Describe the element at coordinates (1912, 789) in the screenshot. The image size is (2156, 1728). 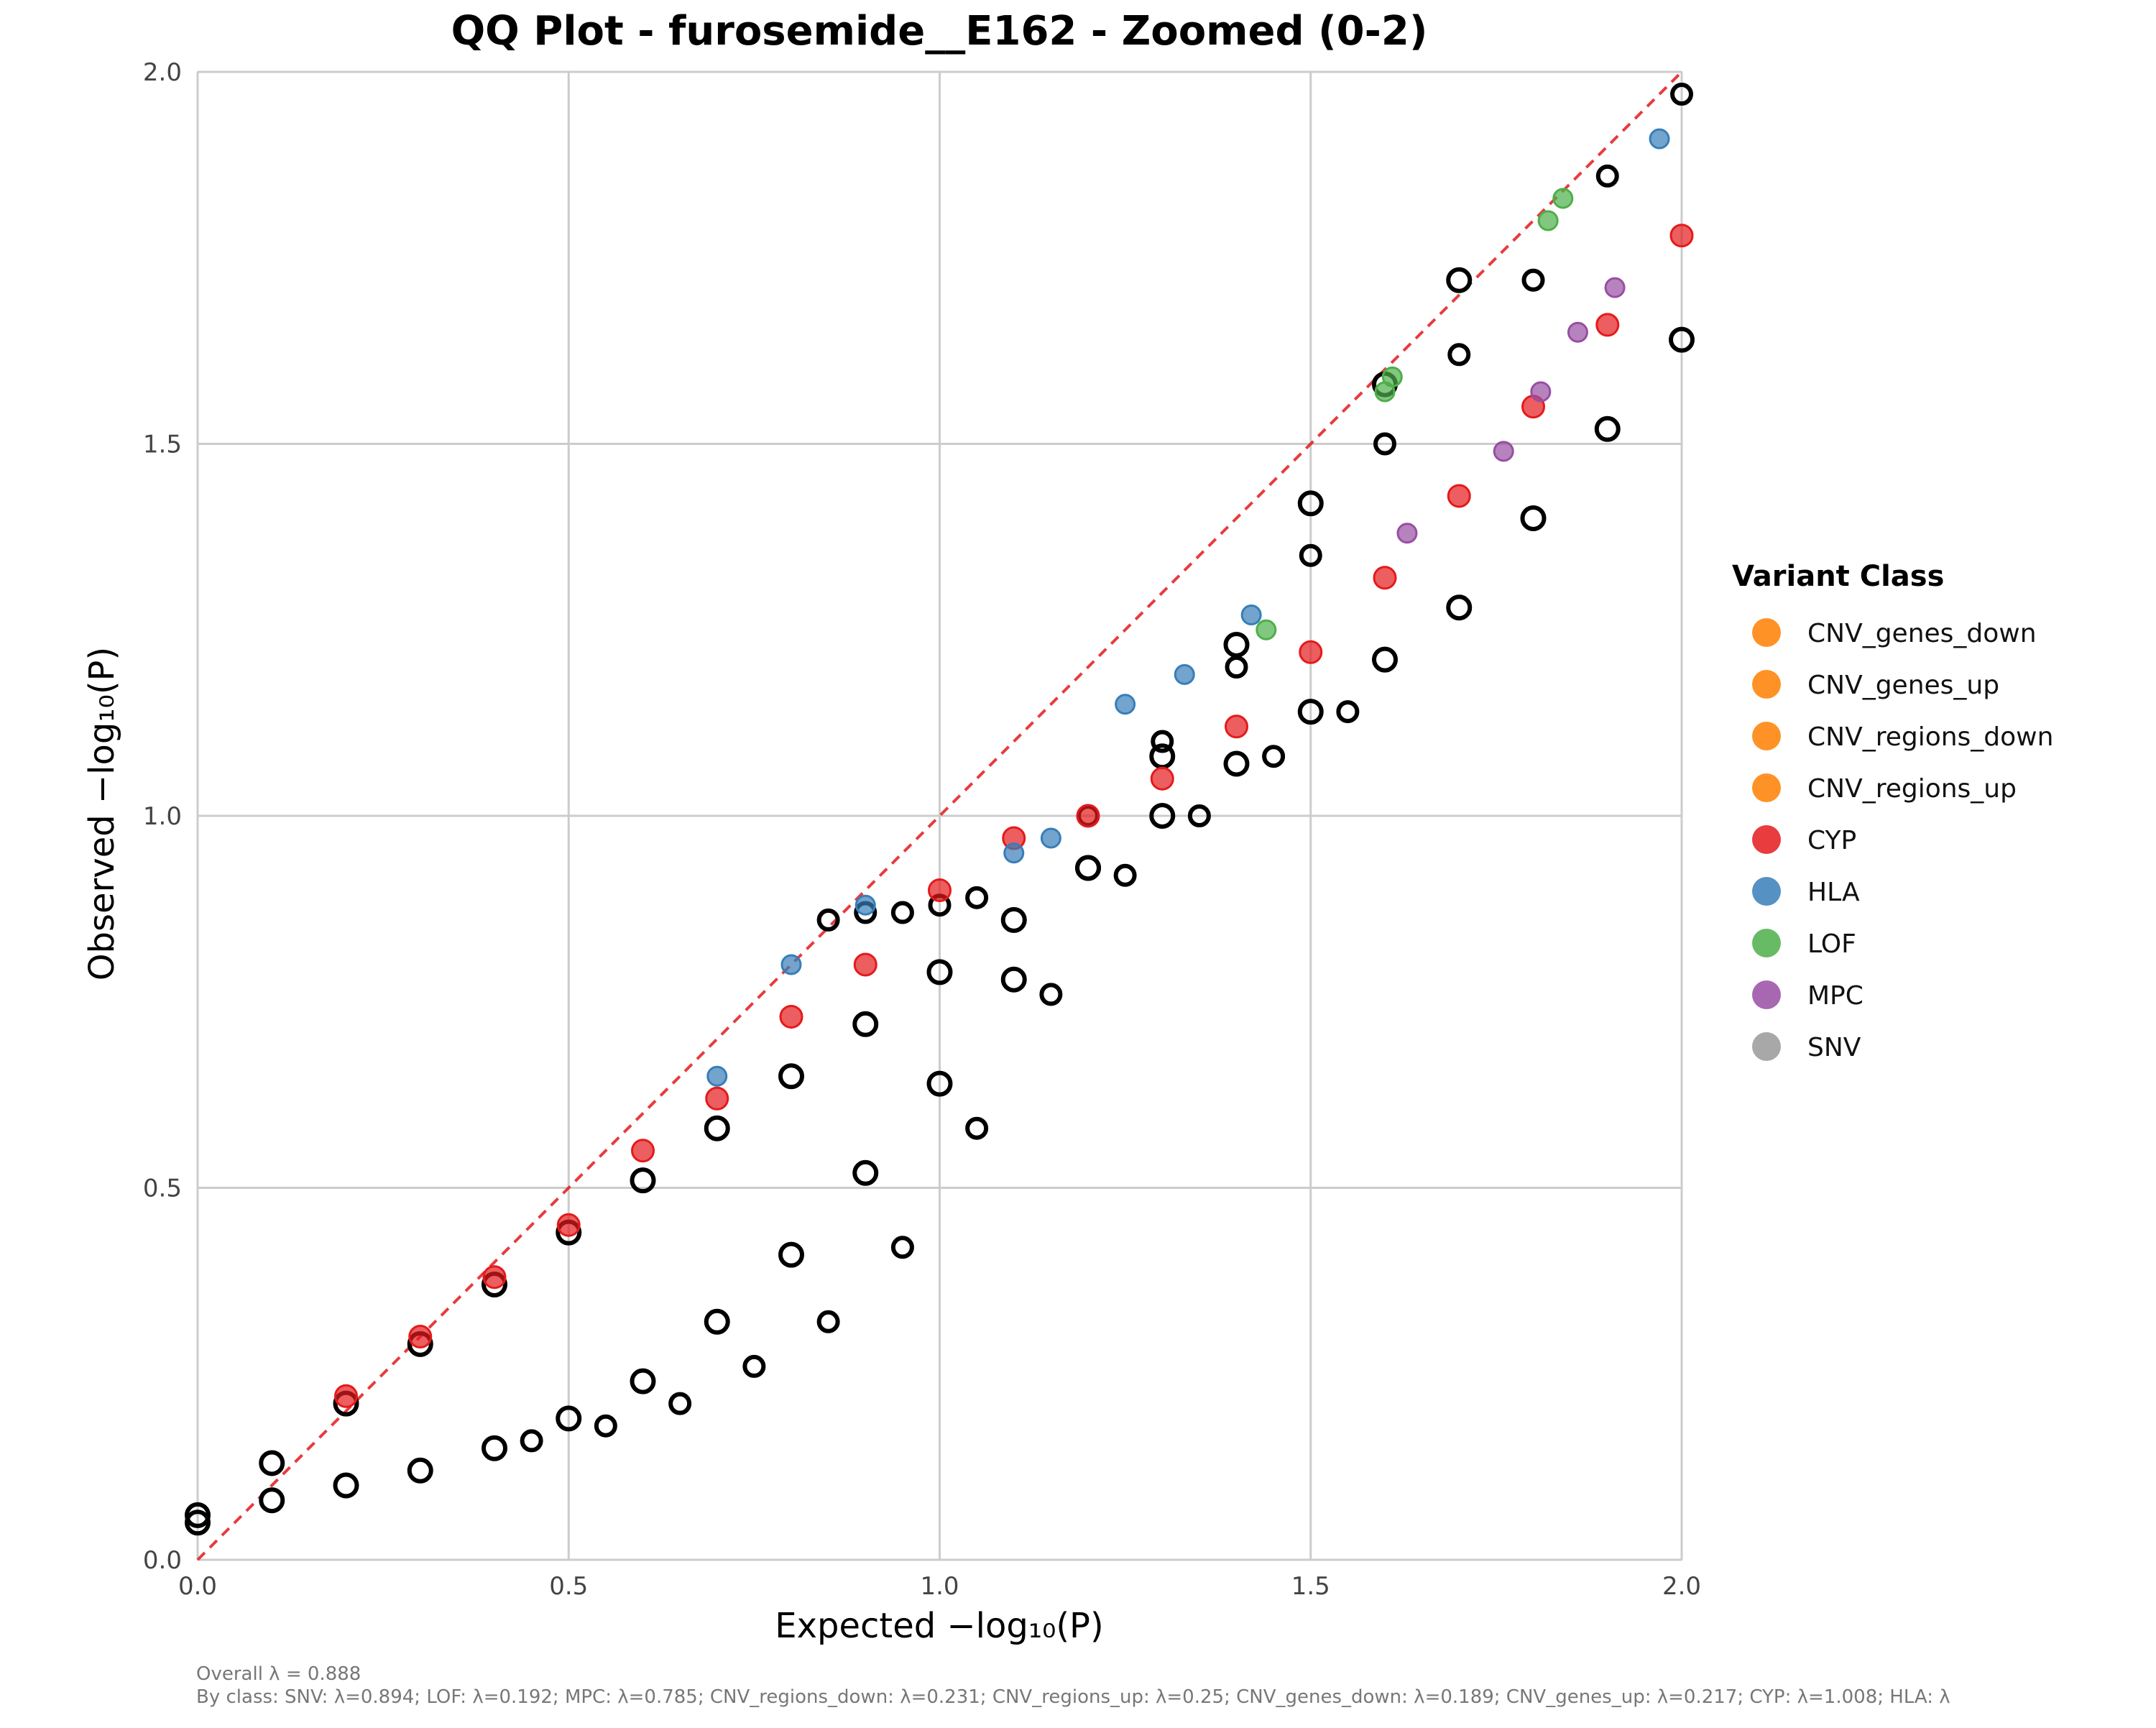
I see `legend-label: CNV_regions_up` at that location.